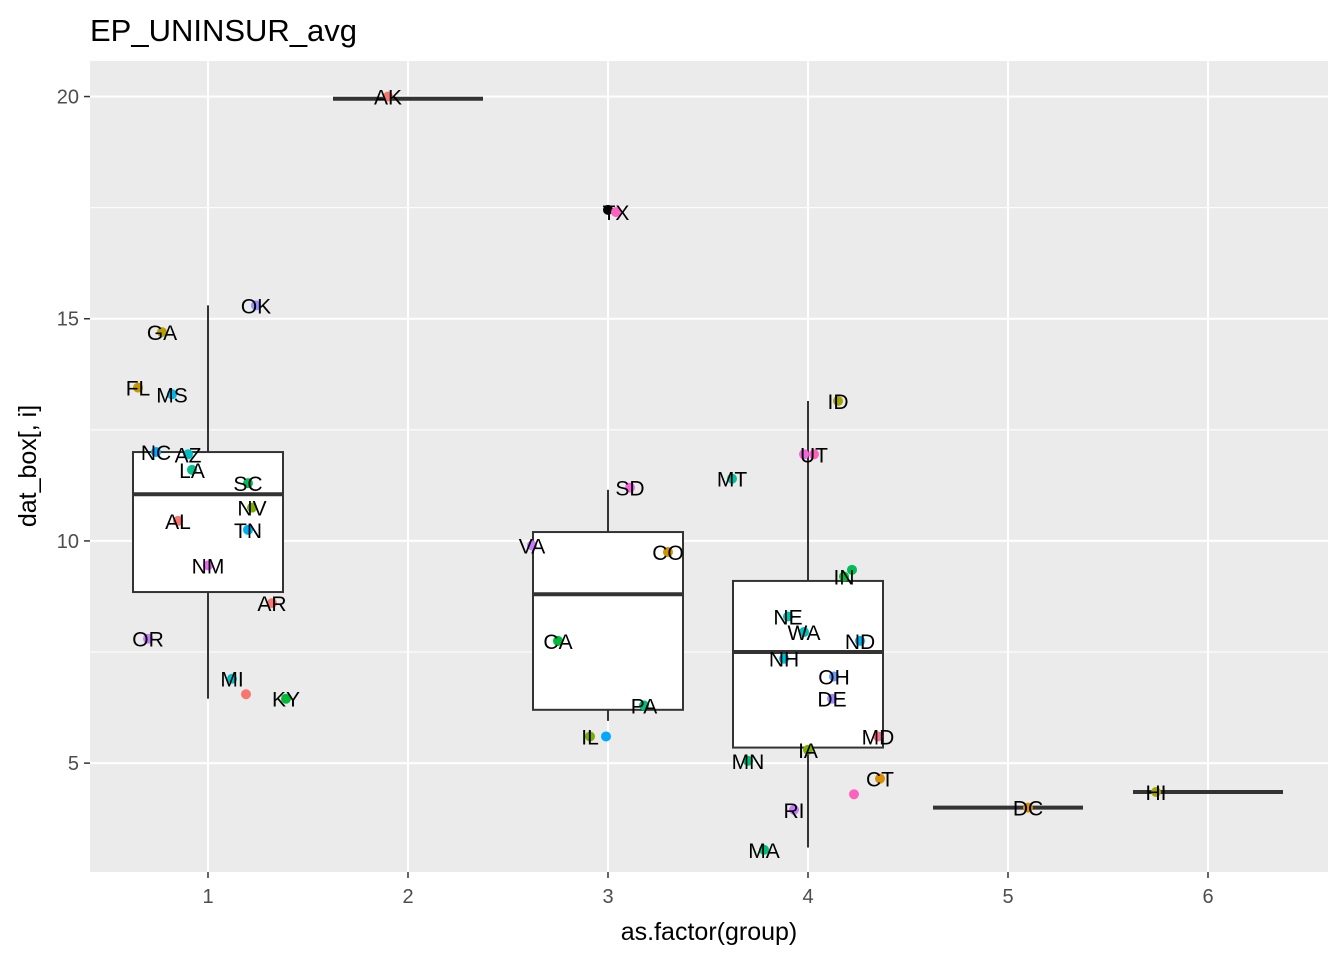 The width and height of the screenshot is (1344, 960). I want to click on point-label-al: AL, so click(178, 522).